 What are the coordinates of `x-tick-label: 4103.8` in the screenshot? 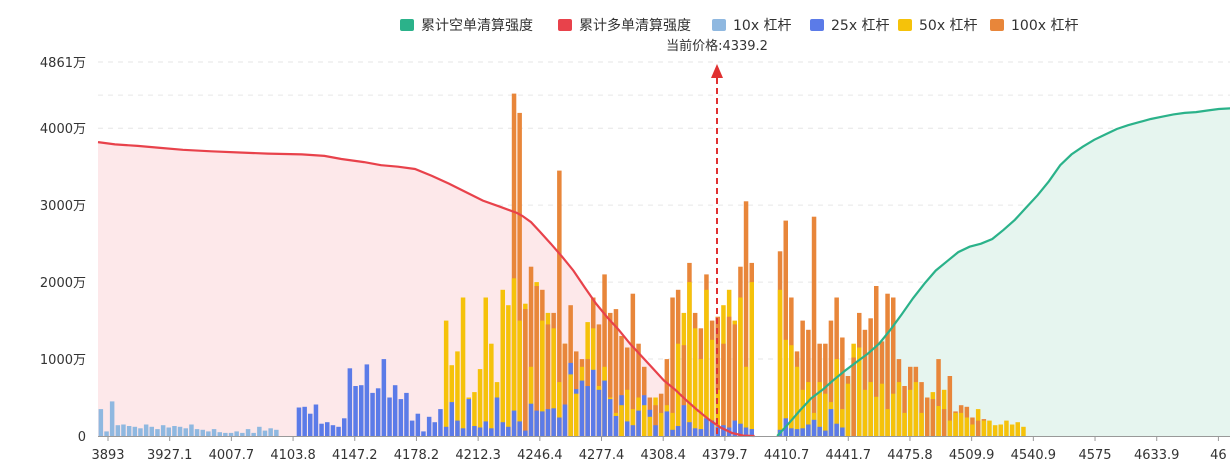 It's located at (293, 455).